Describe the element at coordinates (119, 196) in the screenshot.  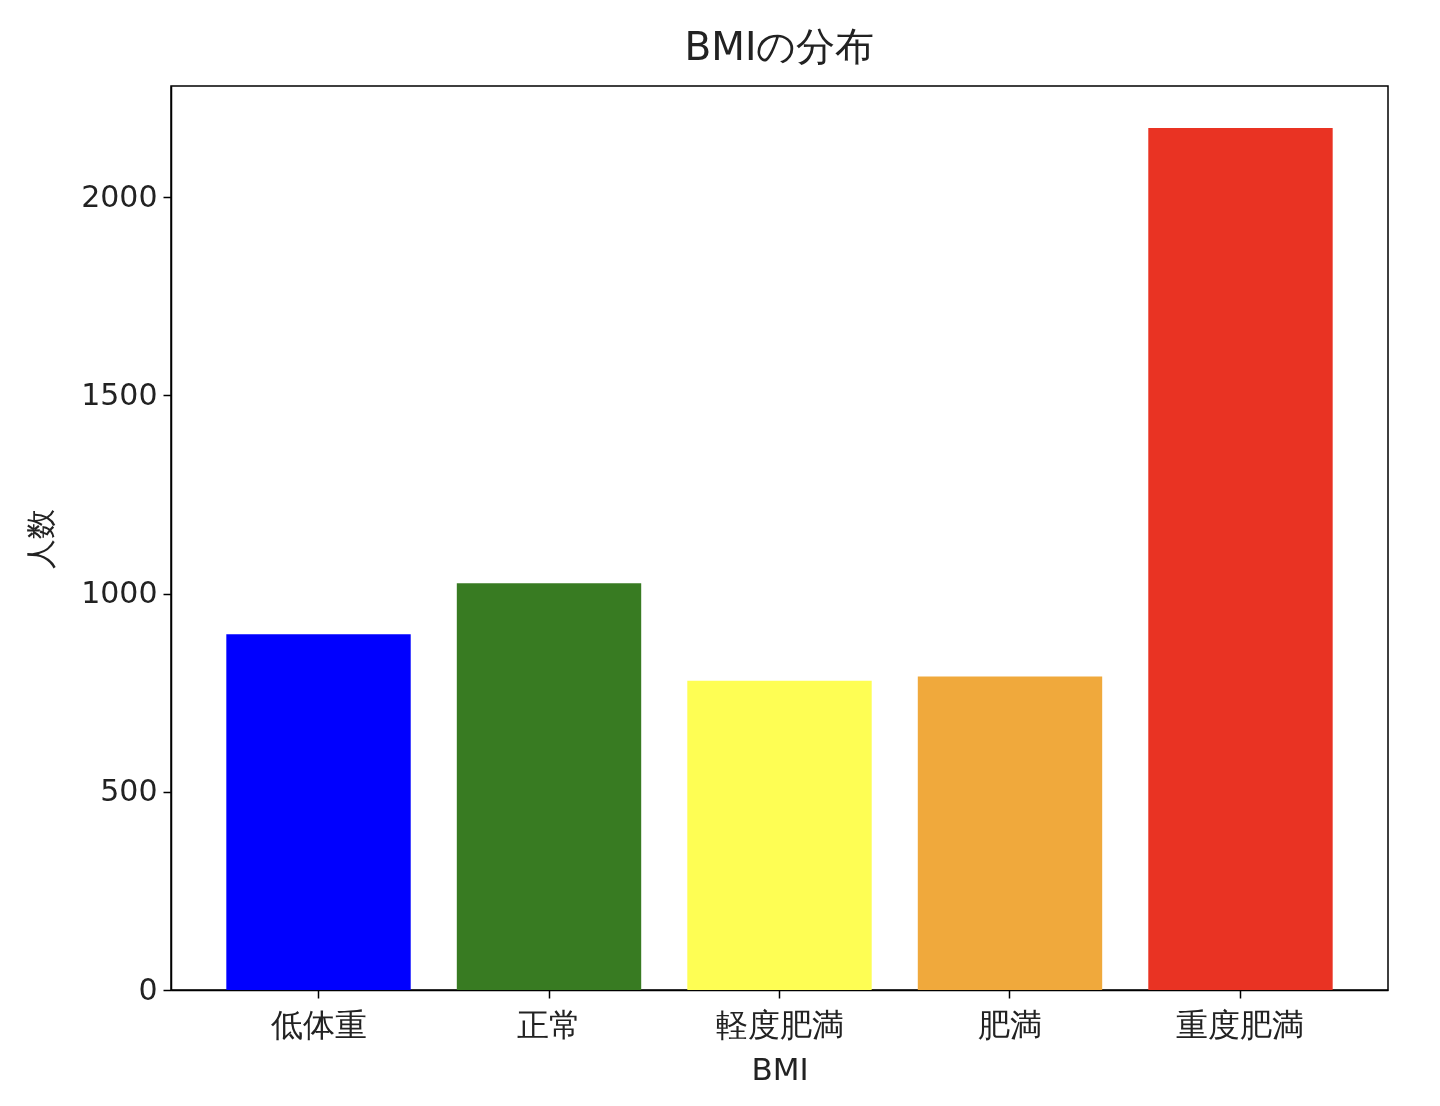
I see `y-tick-label: 2000` at that location.